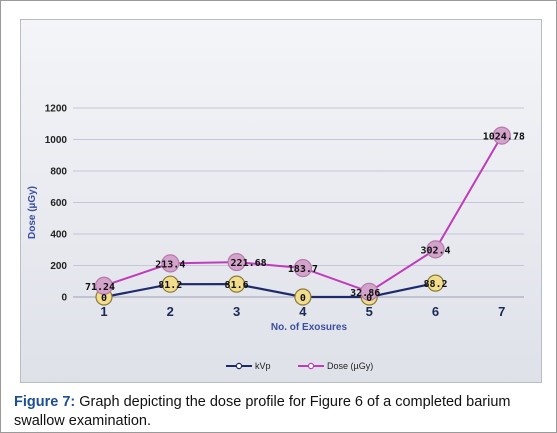  I want to click on dose-data-label: 213.4, so click(170, 264).